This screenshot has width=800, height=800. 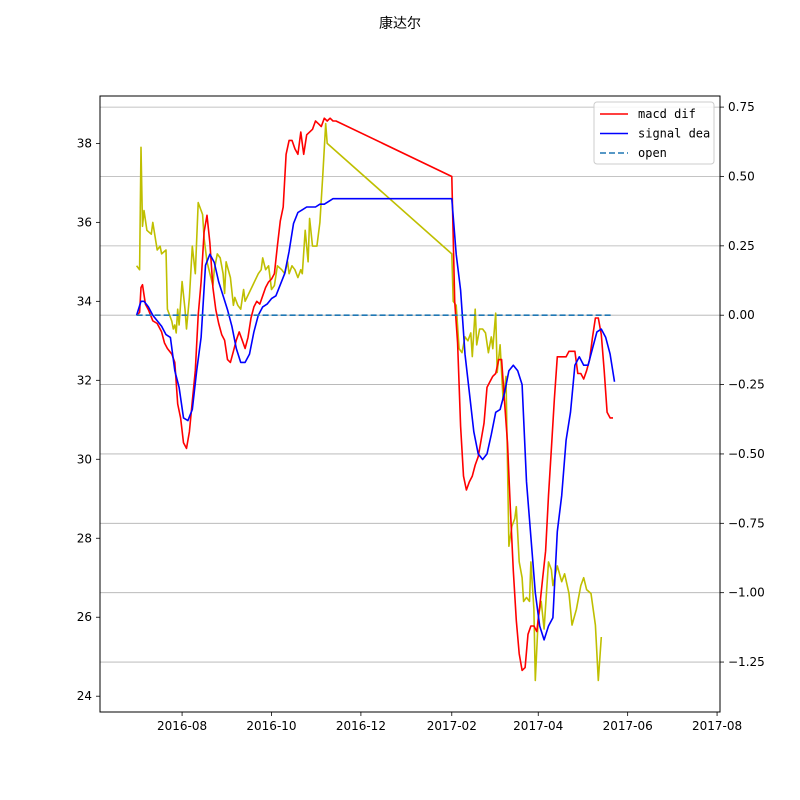 I want to click on right-tick-label: −0.75, so click(x=746, y=523).